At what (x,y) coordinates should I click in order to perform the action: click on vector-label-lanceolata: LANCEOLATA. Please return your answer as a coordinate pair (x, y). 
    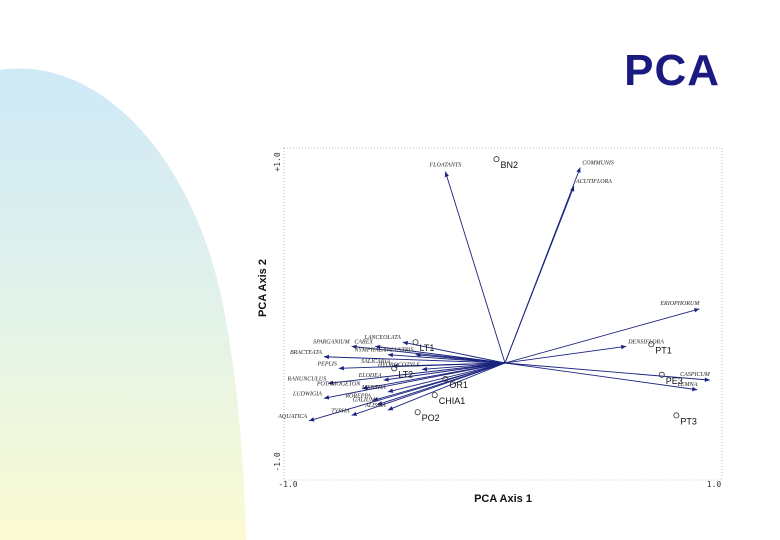
    Looking at the image, I should click on (382, 338).